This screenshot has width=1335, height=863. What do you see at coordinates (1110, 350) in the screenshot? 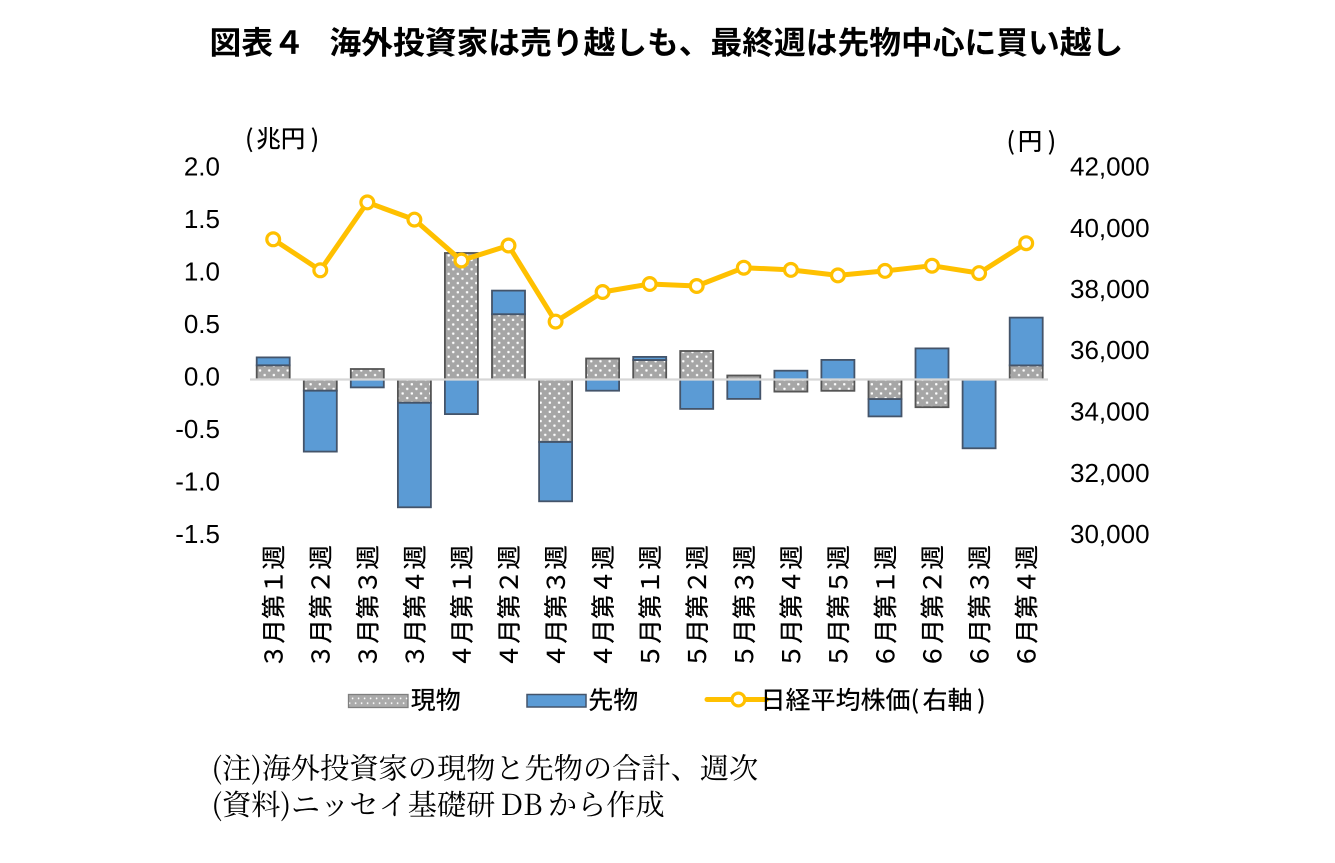
I see `svg-text: 36,000` at bounding box center [1110, 350].